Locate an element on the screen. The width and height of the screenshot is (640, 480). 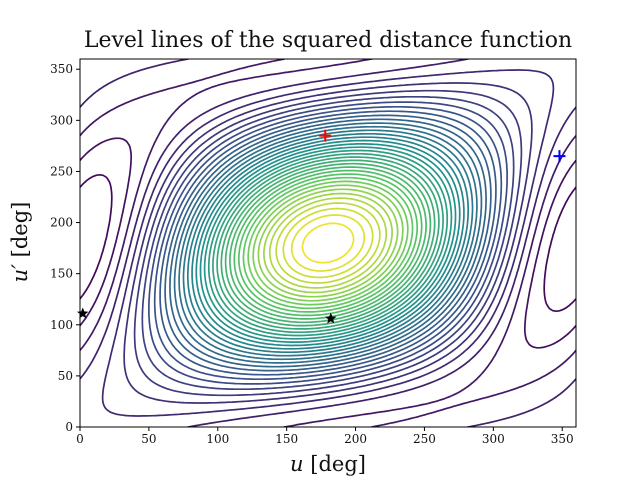
y-tick-label: 100 is located at coordinates (61, 325).